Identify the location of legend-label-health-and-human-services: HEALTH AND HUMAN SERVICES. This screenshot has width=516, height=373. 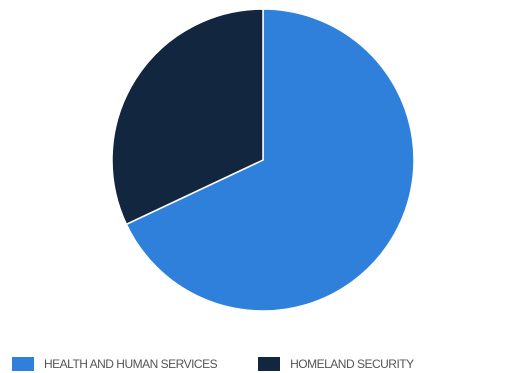
(131, 364).